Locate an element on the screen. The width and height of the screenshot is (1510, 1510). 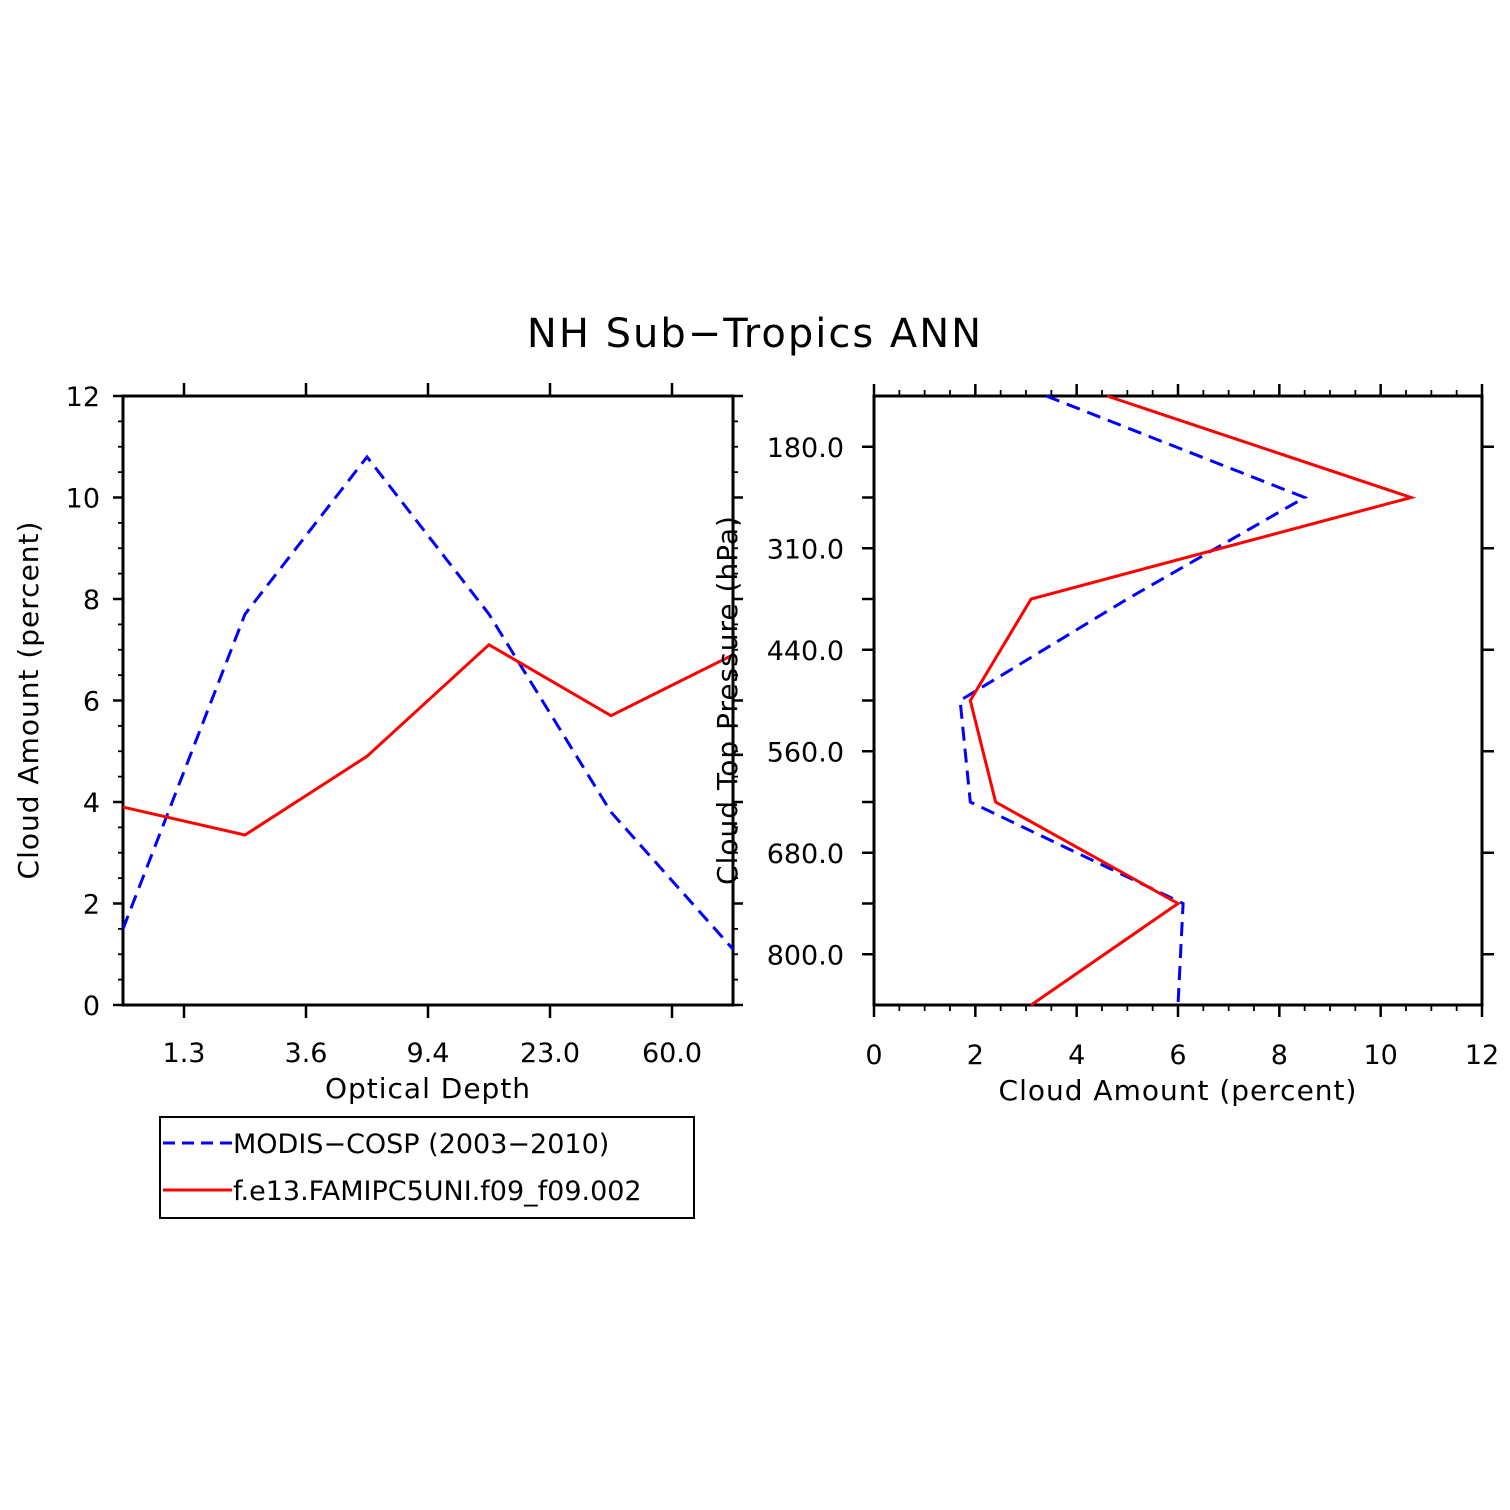
right-x-tick-label: 2 is located at coordinates (975, 1055).